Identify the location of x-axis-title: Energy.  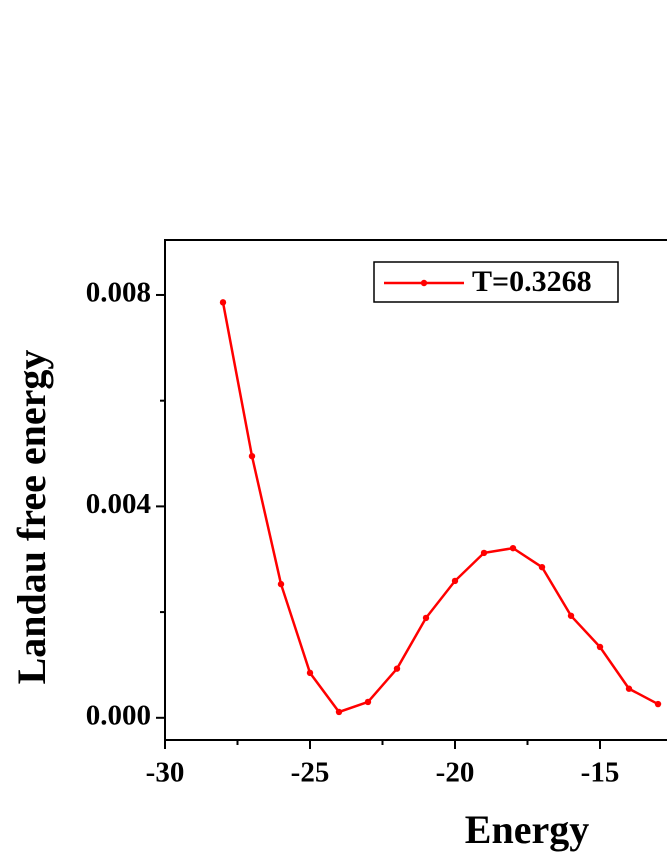
(527, 829).